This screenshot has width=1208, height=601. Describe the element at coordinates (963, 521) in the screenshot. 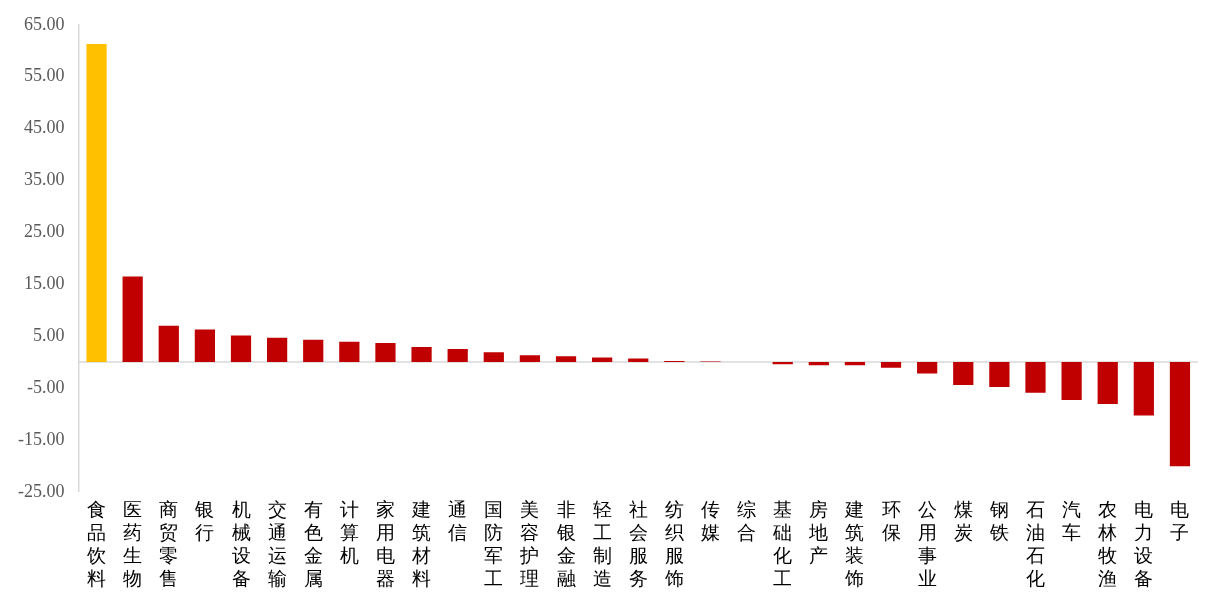

I see `x-tick-label: 煤炭` at that location.